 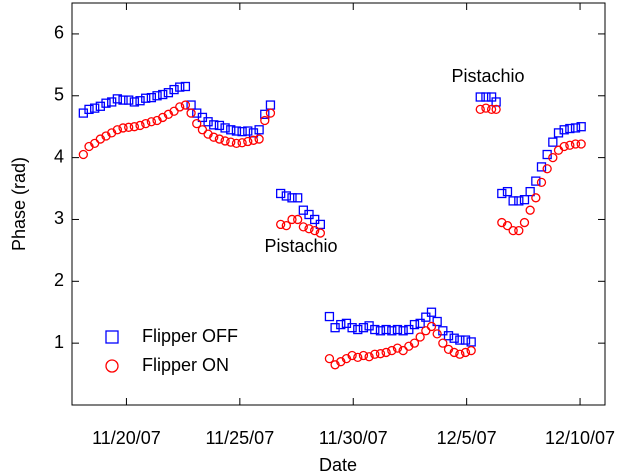 I want to click on y-axis-label: Phase (rad), so click(x=19, y=204).